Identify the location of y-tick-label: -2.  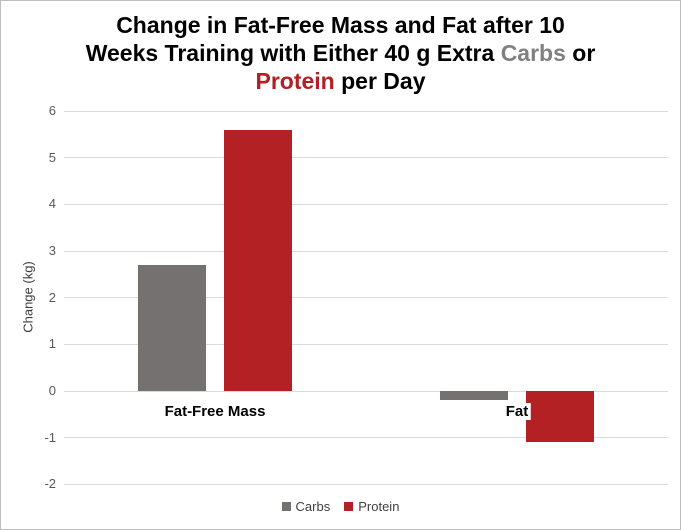
(50, 484).